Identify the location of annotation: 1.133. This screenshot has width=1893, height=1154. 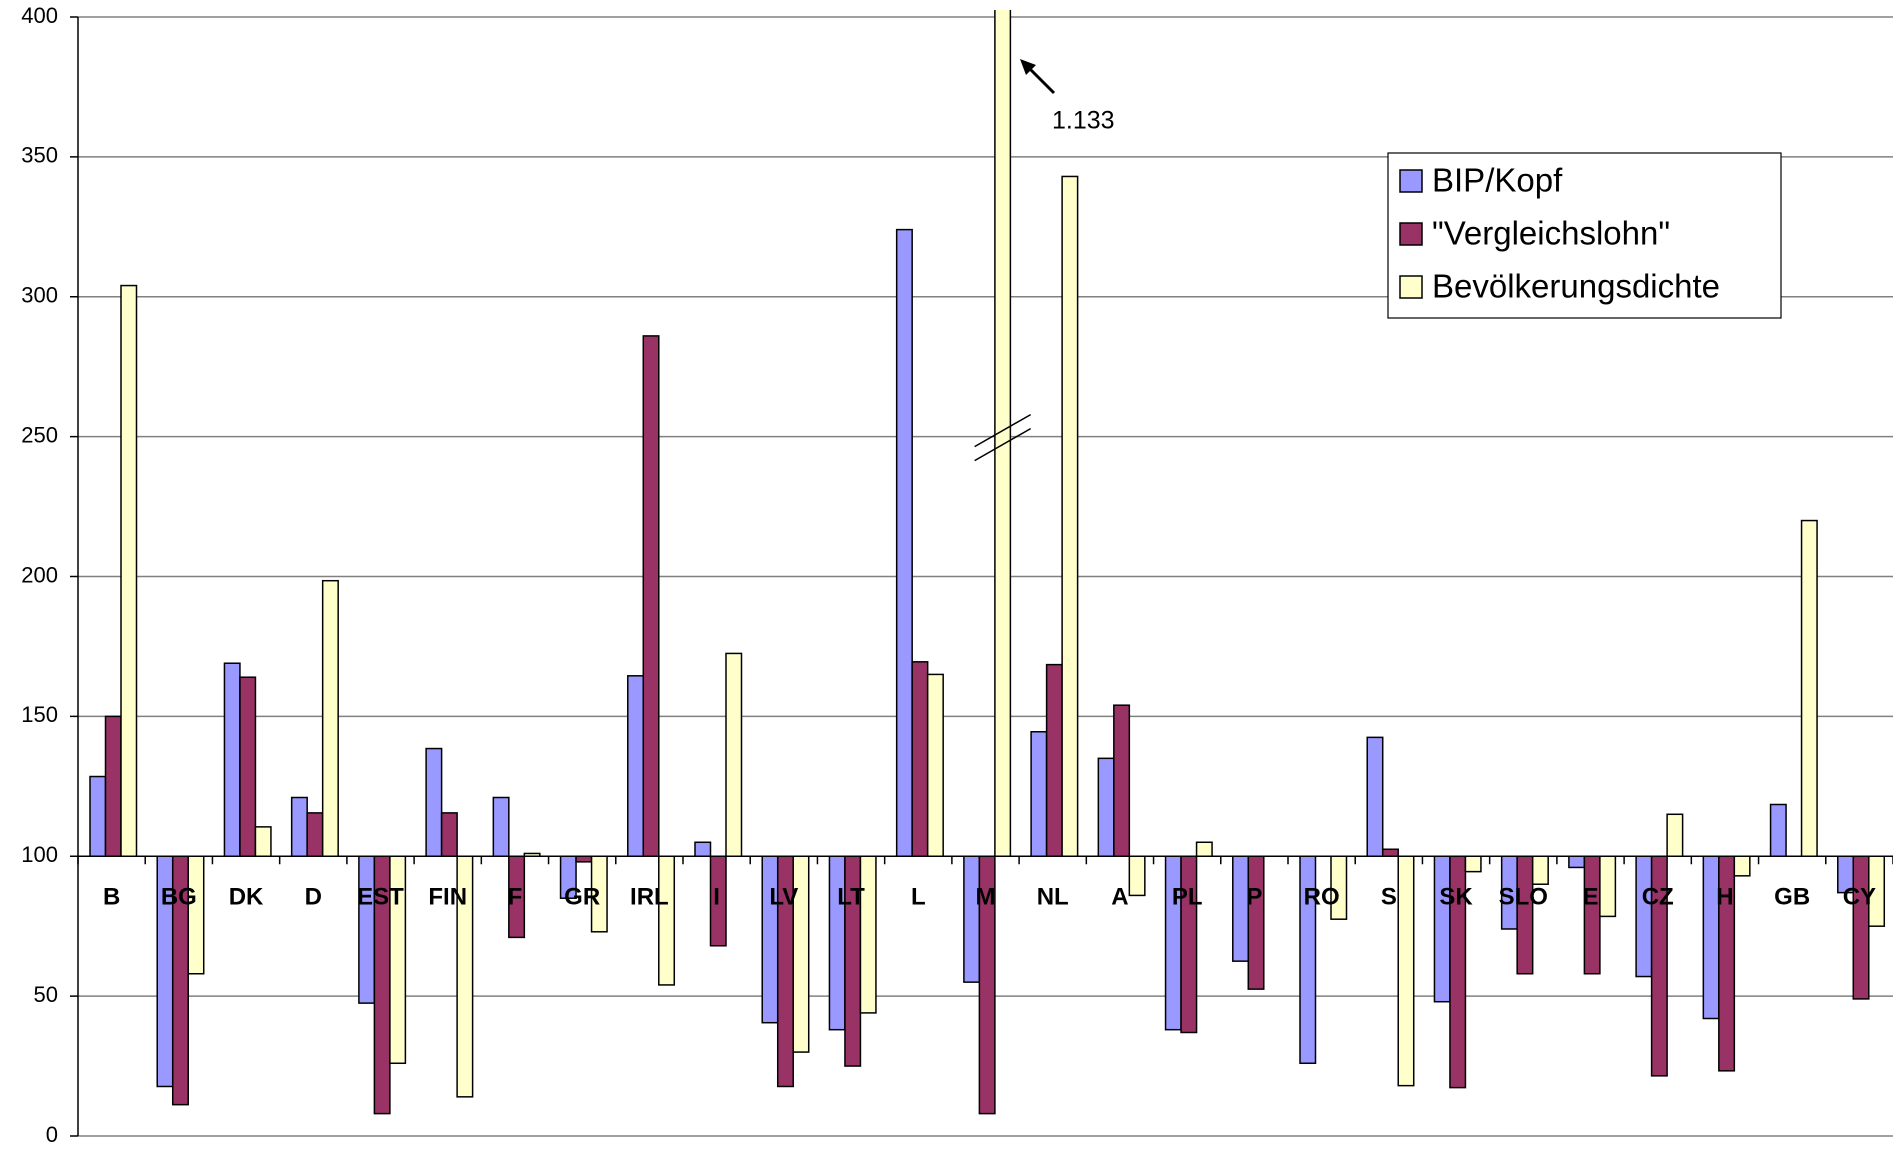
(1083, 121).